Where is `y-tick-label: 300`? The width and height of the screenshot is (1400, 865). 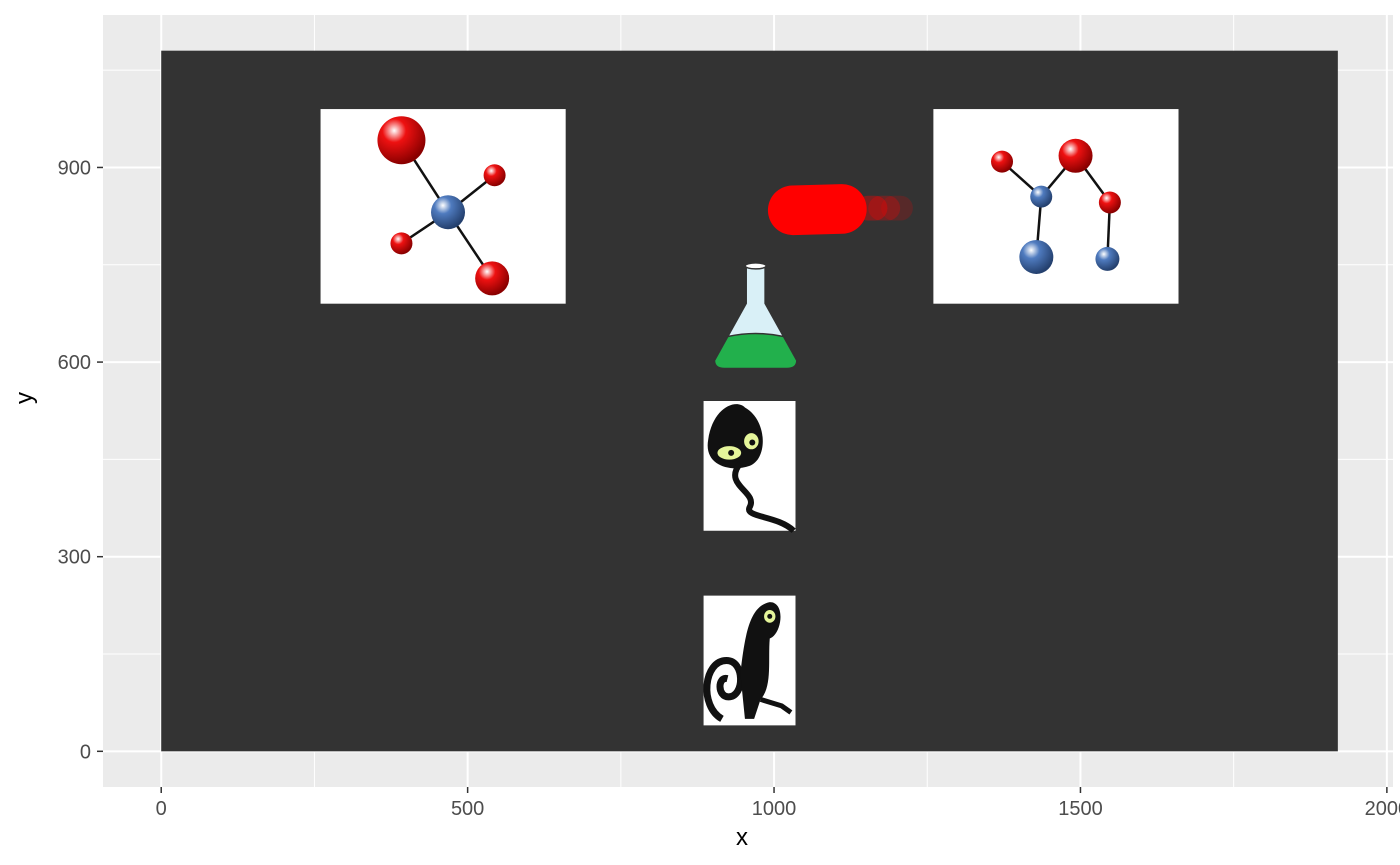
y-tick-label: 300 is located at coordinates (74, 558).